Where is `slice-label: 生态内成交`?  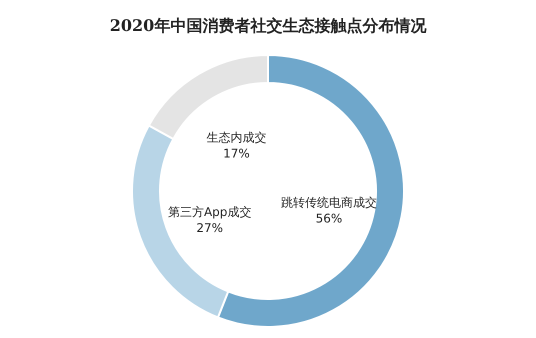
slice-label: 生态内成交 is located at coordinates (236, 137).